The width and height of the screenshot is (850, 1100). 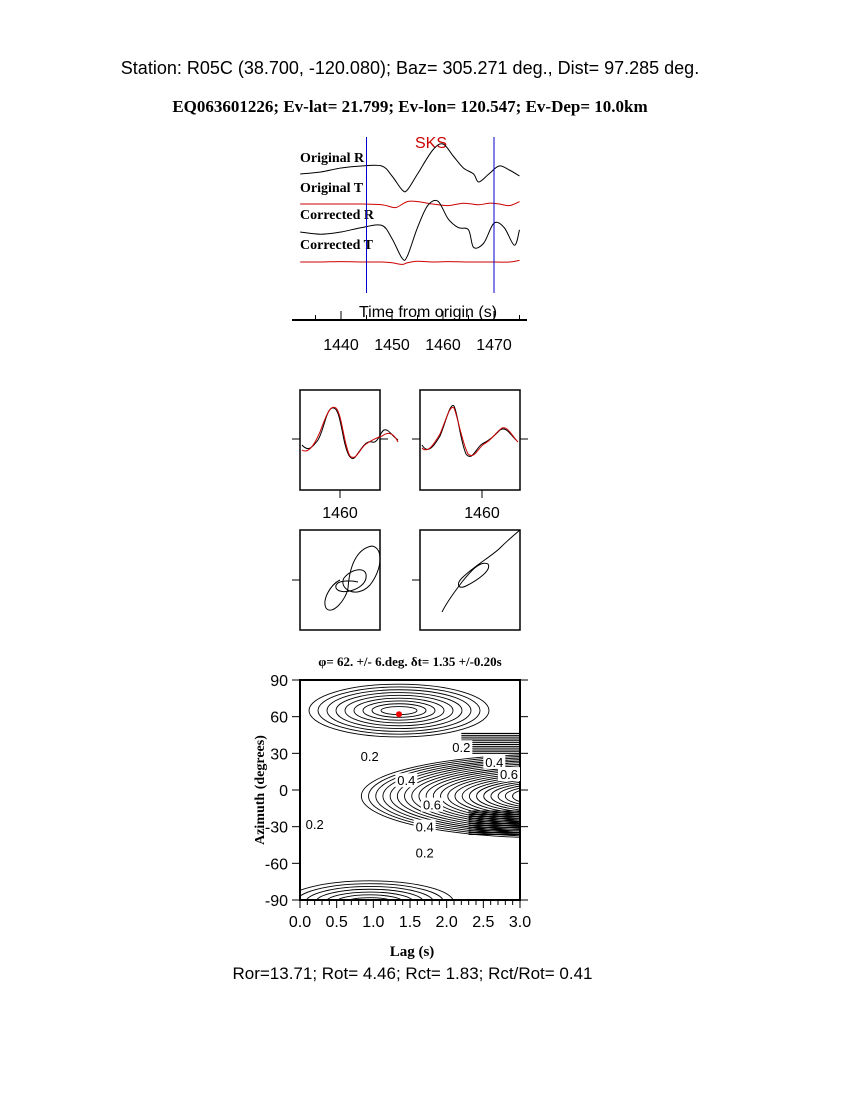 I want to click on trace-label: Corrected T, so click(x=337, y=245).